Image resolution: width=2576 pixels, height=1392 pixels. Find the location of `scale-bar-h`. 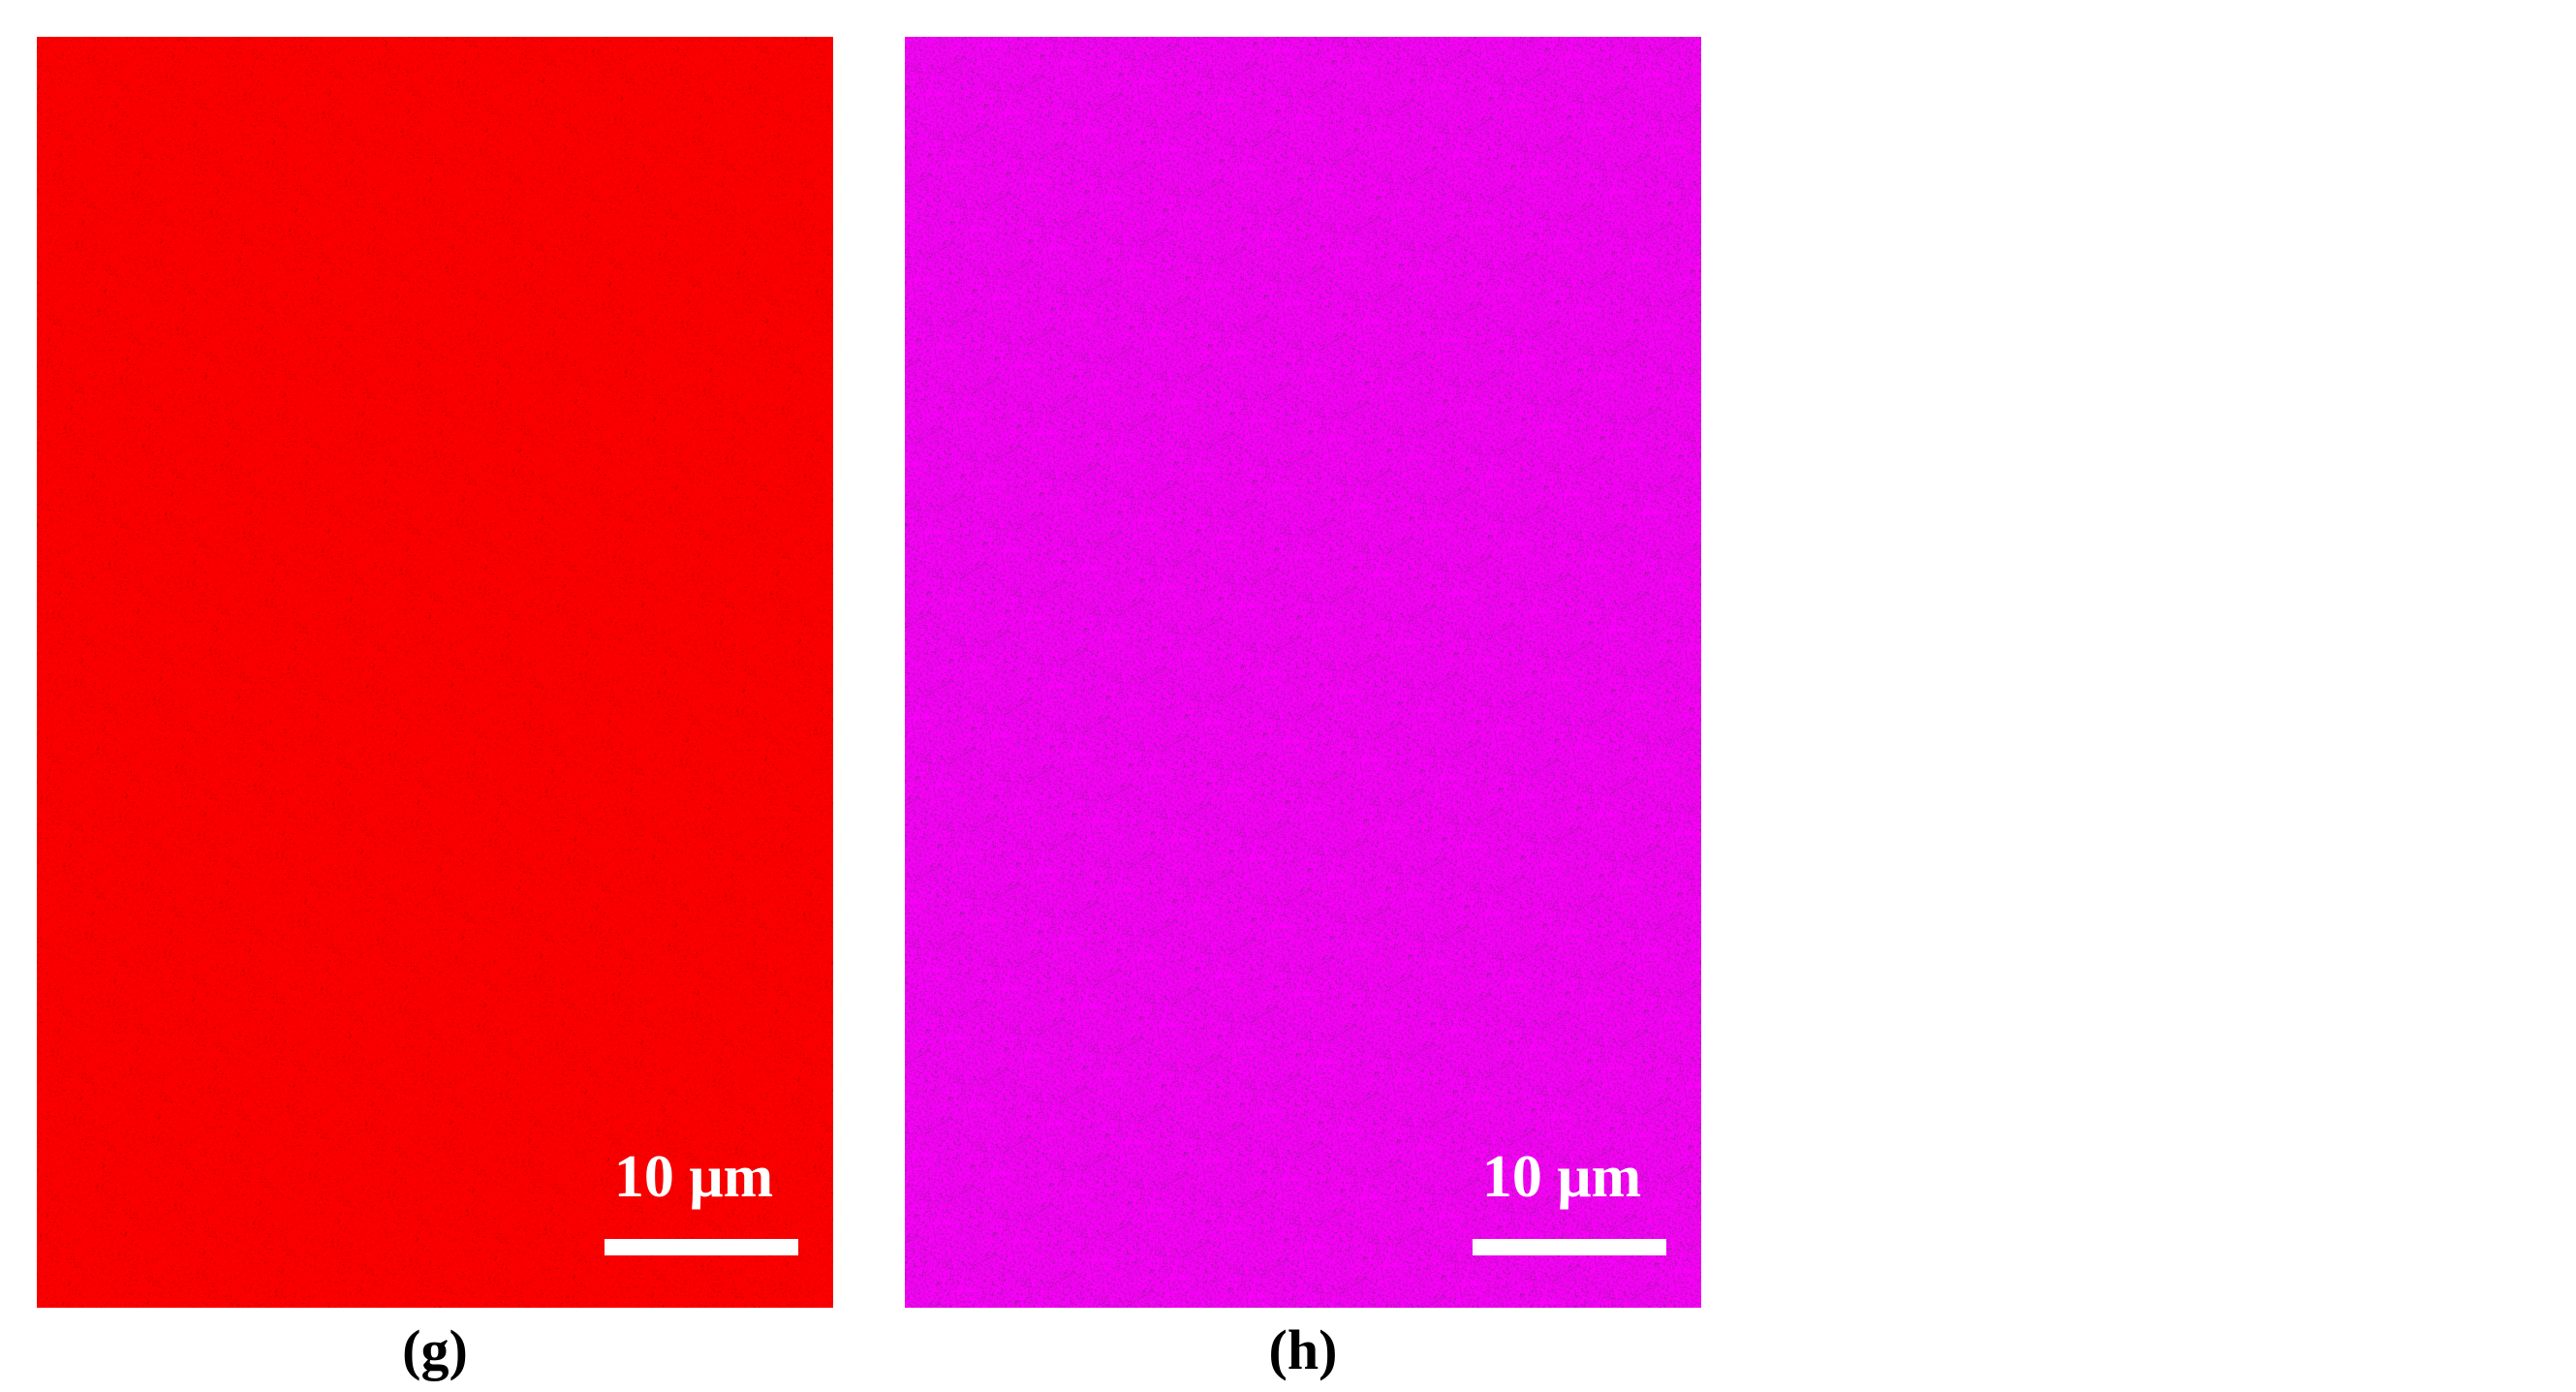

scale-bar-h is located at coordinates (1569, 1247).